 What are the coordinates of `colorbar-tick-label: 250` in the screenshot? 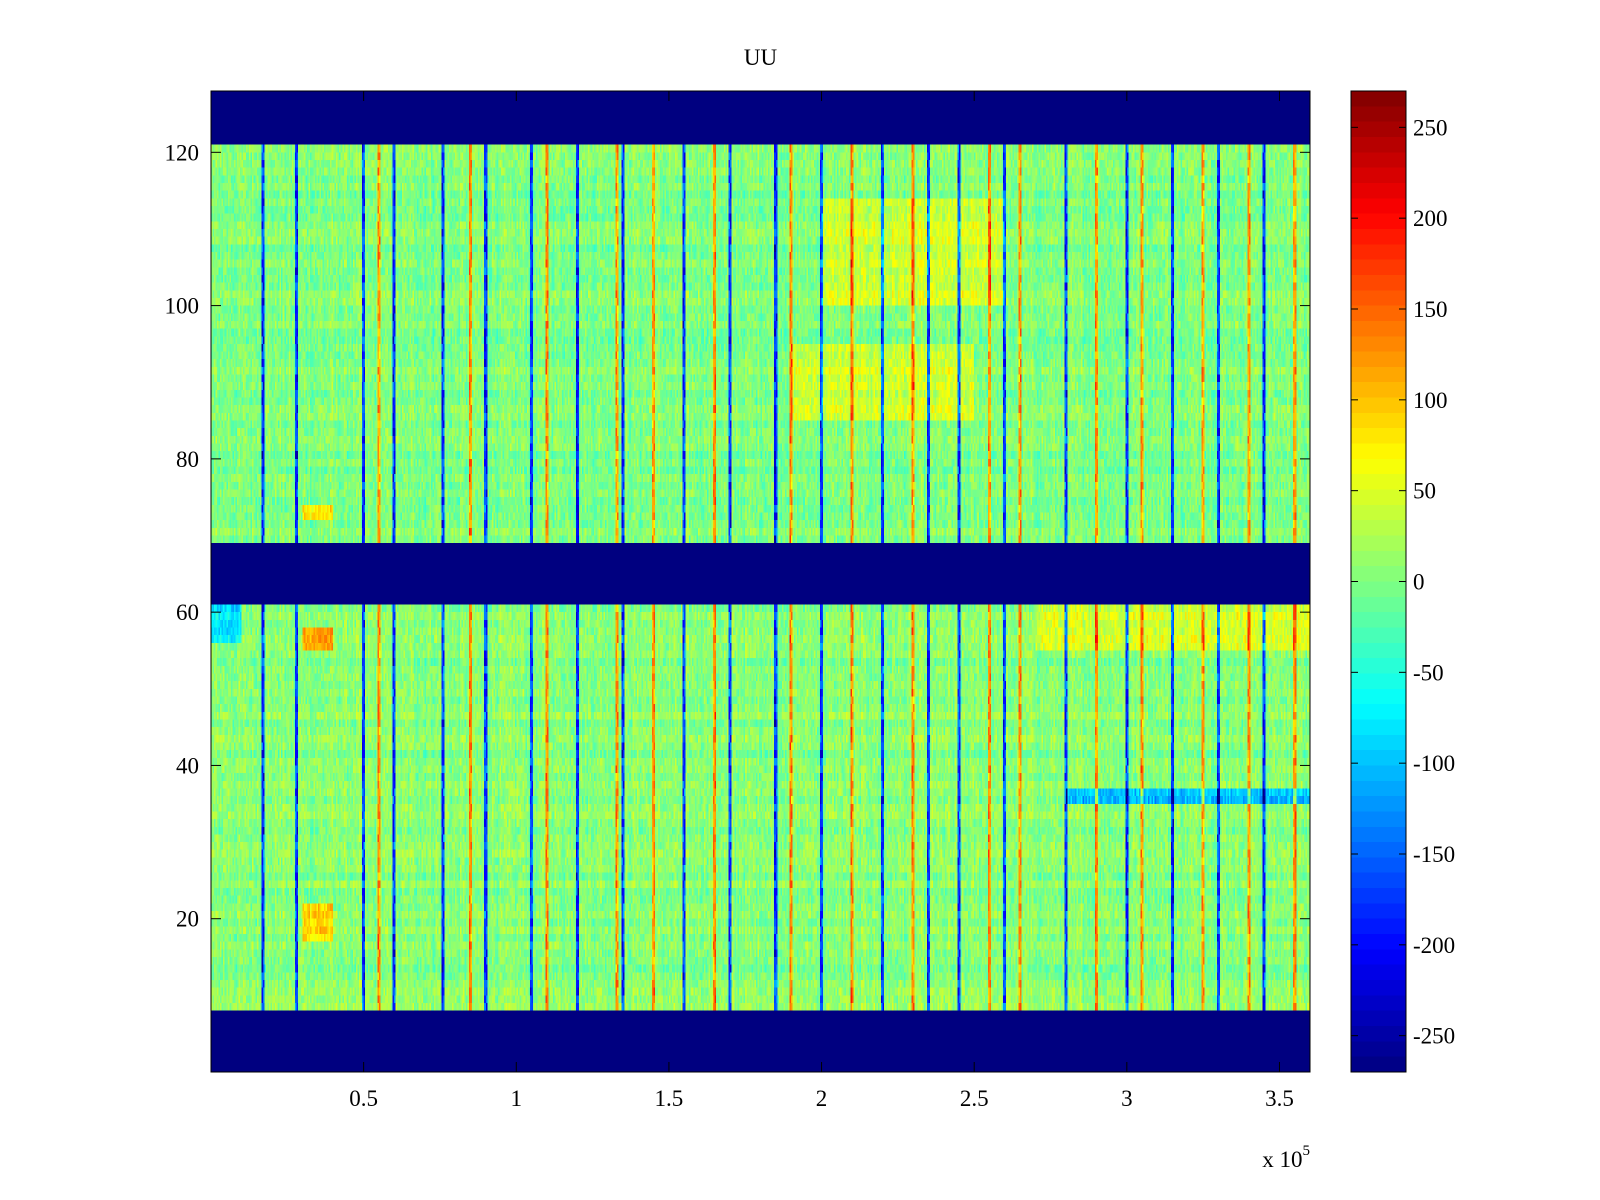 It's located at (1430, 127).